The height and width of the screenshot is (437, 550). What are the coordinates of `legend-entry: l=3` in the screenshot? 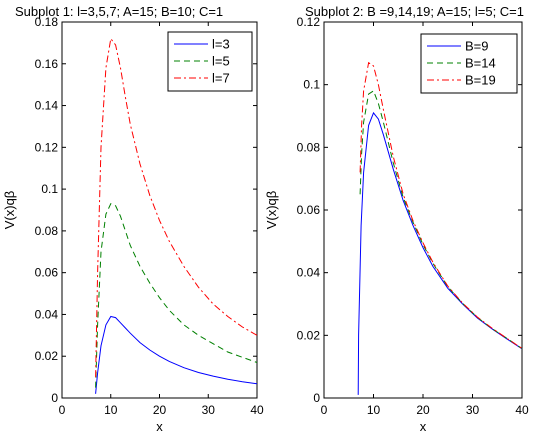 It's located at (221, 44).